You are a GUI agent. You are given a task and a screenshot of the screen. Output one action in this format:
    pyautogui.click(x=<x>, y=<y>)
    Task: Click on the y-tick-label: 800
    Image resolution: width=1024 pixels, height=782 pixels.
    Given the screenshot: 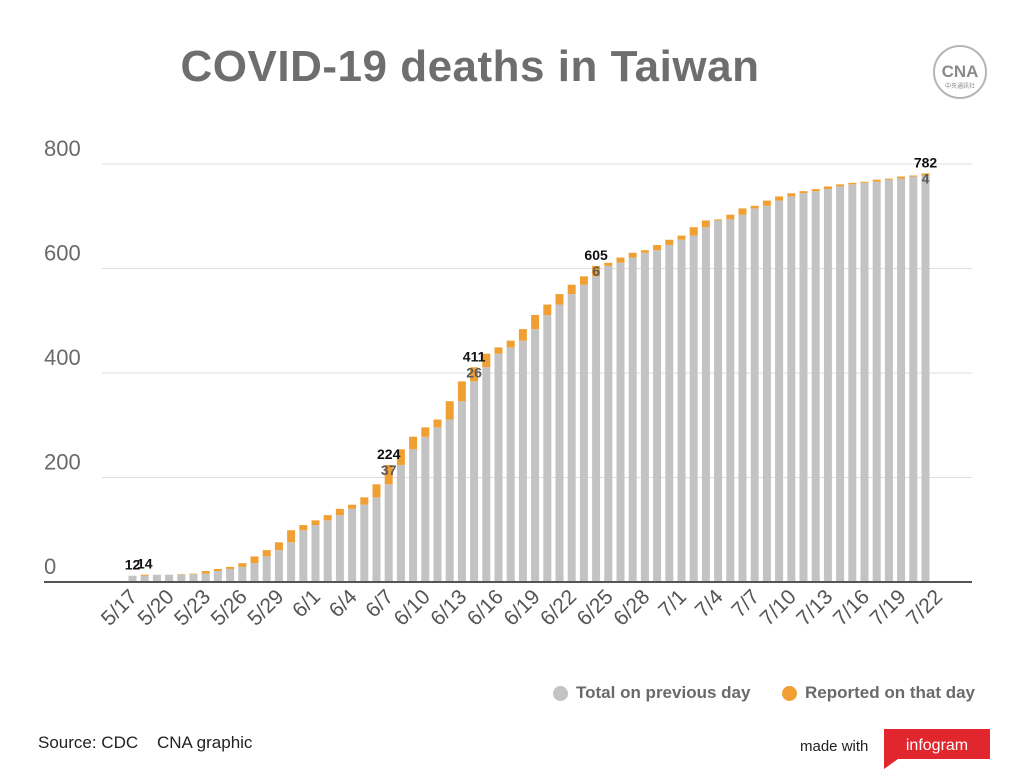 What is the action you would take?
    pyautogui.click(x=62, y=148)
    